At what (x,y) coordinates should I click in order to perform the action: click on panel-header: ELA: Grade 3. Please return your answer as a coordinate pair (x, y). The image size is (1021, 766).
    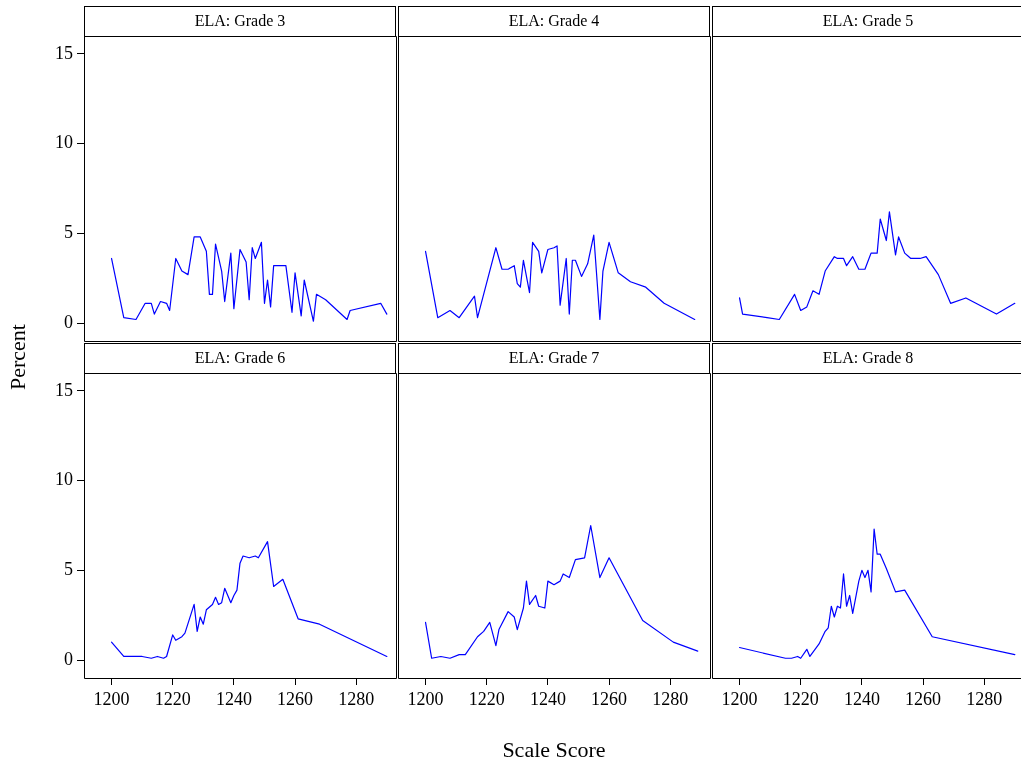
    Looking at the image, I should click on (240, 21).